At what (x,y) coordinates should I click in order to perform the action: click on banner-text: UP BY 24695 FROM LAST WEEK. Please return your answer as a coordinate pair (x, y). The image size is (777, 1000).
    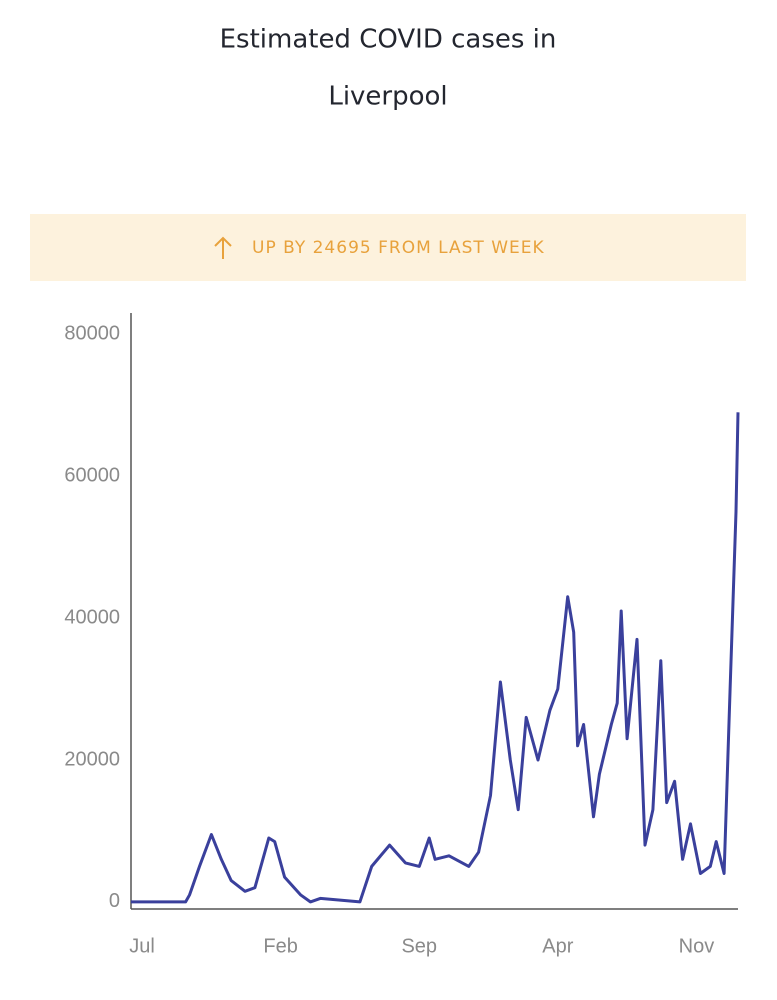
    Looking at the image, I should click on (398, 248).